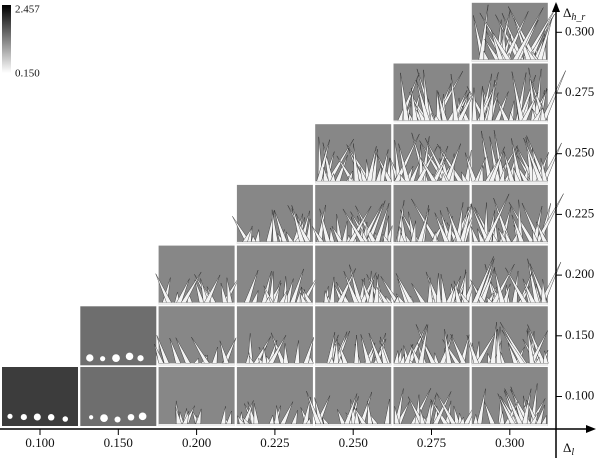 Image resolution: width=602 pixels, height=458 pixels. What do you see at coordinates (509, 442) in the screenshot?
I see `x-tick-label: 0.300` at bounding box center [509, 442].